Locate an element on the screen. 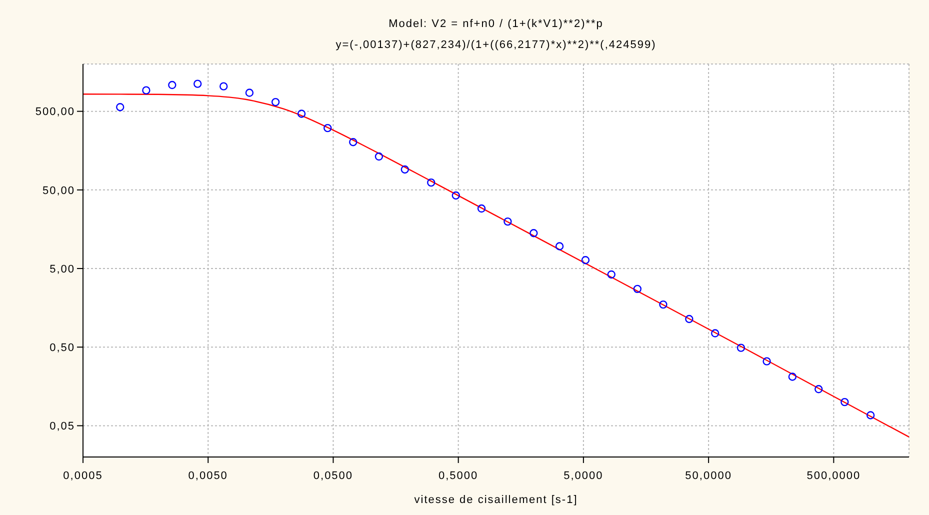 The width and height of the screenshot is (929, 515). x-axis-title: vitesse de cisaillement [s-1] is located at coordinates (496, 500).